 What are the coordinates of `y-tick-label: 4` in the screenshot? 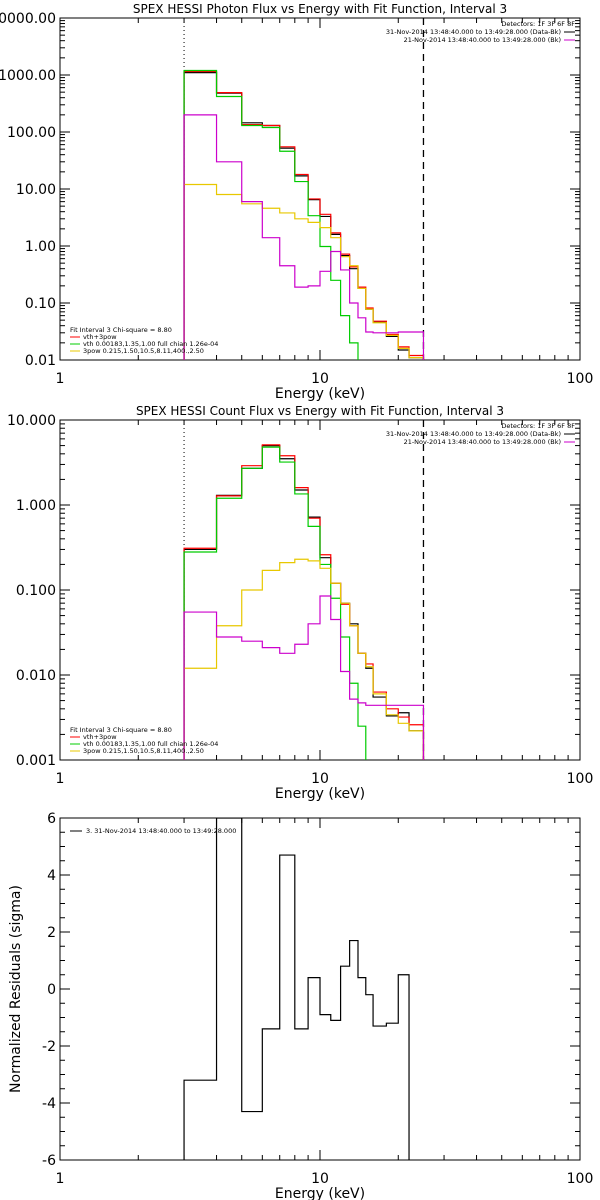 It's located at (51, 876).